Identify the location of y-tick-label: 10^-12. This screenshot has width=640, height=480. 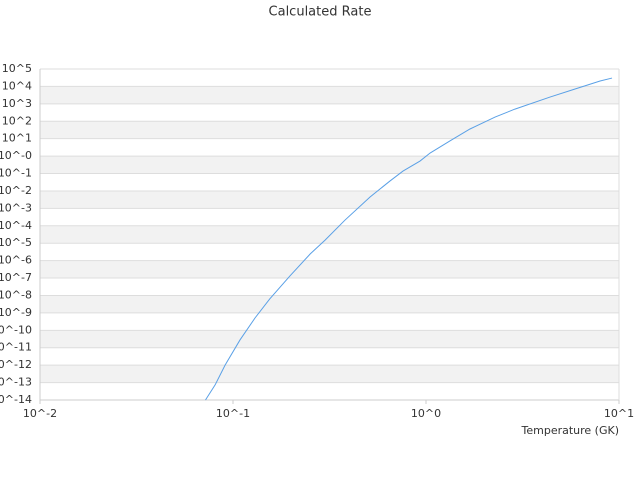
(16, 364).